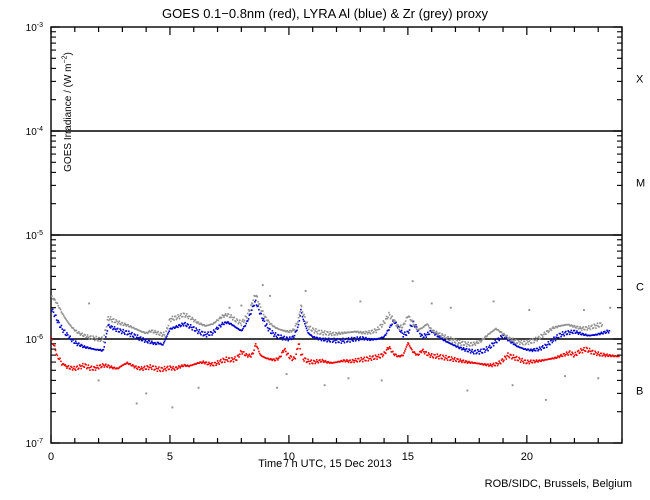 The width and height of the screenshot is (650, 500). What do you see at coordinates (34, 236) in the screenshot?
I see `y-tick-label: 10-5` at bounding box center [34, 236].